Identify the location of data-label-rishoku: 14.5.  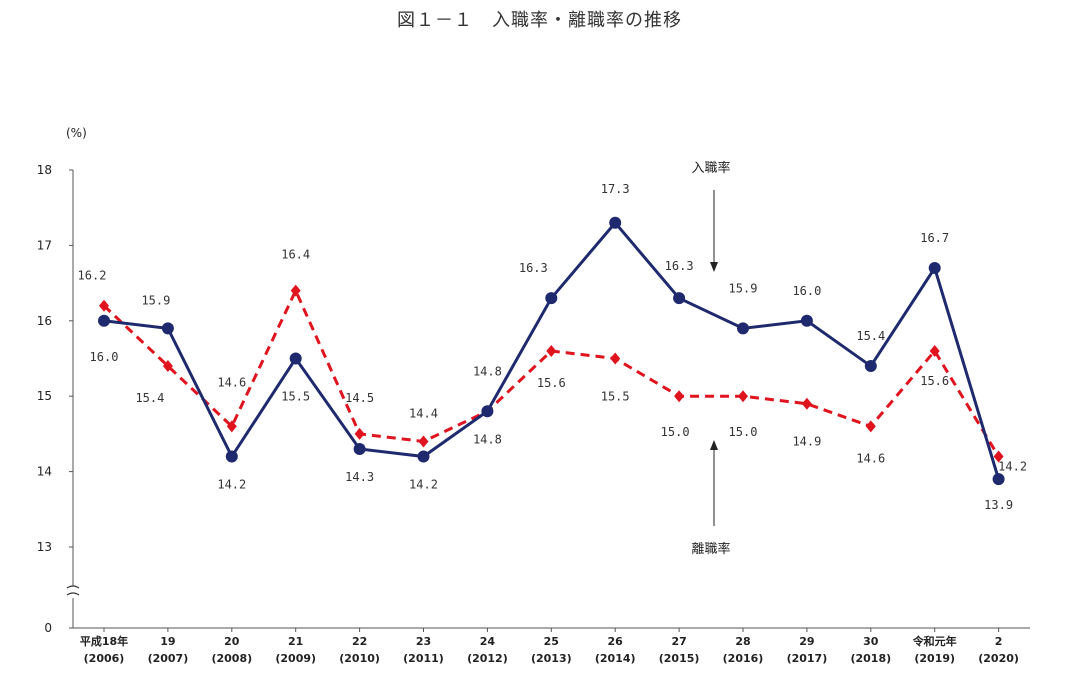
(359, 398).